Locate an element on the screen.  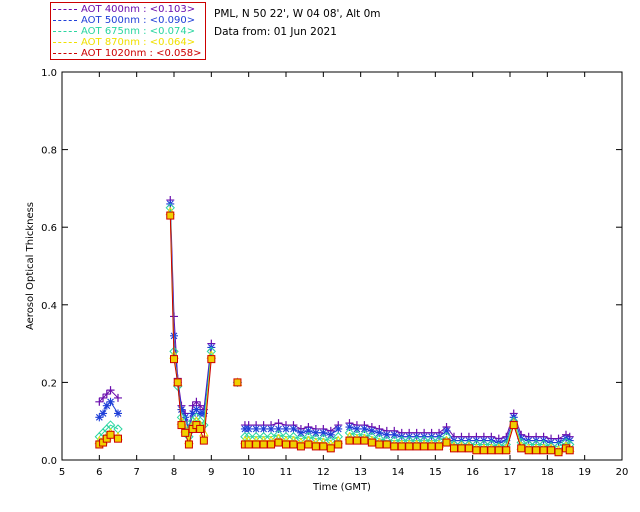
x-tick-label-16: 16 is located at coordinates (472, 472).